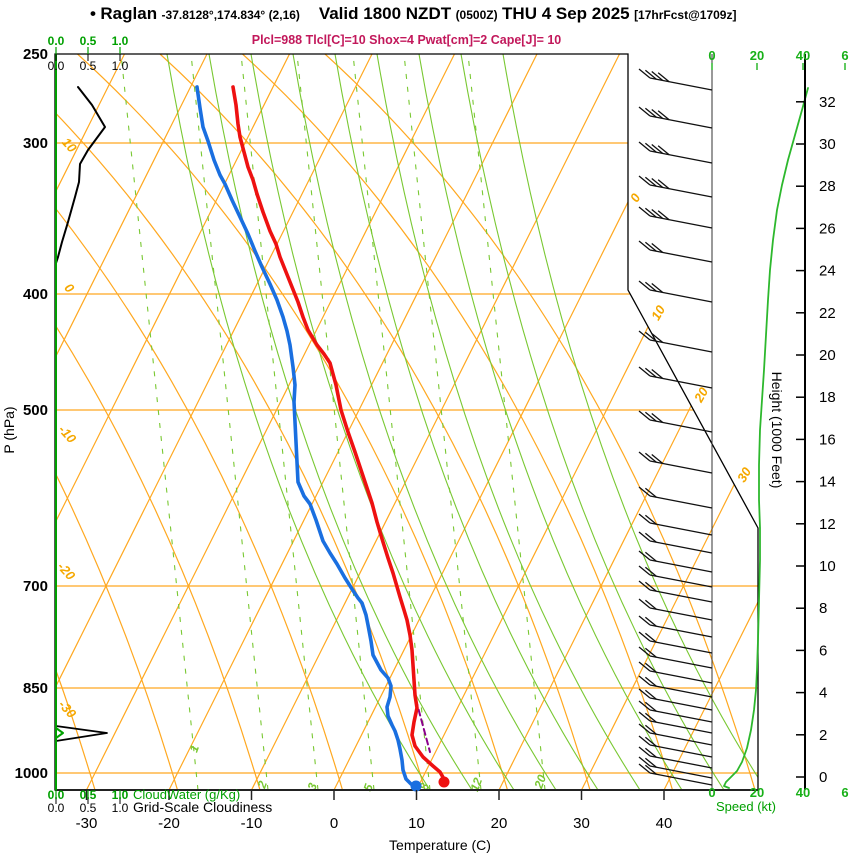 This screenshot has width=850, height=860. I want to click on svg-text: 26, so click(827, 228).